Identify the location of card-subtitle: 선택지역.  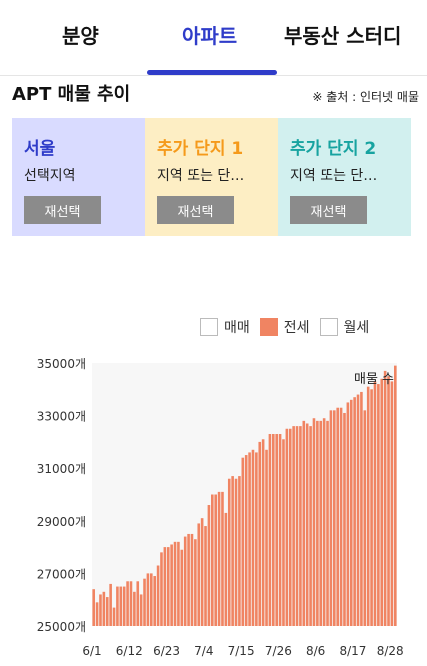
(50, 176).